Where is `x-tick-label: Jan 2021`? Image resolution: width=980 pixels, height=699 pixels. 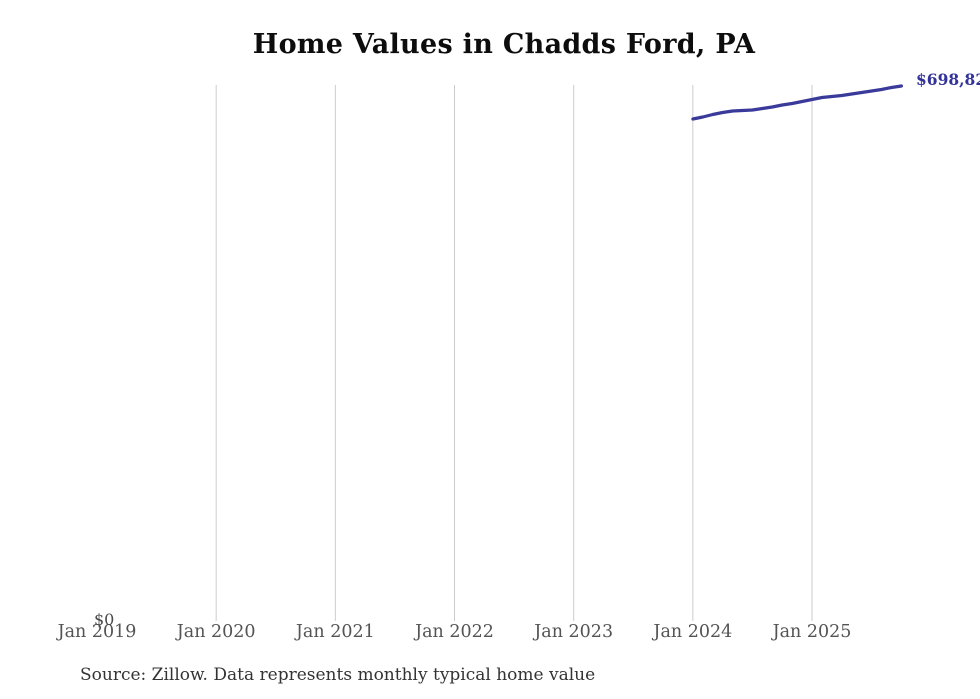 x-tick-label: Jan 2021 is located at coordinates (335, 632).